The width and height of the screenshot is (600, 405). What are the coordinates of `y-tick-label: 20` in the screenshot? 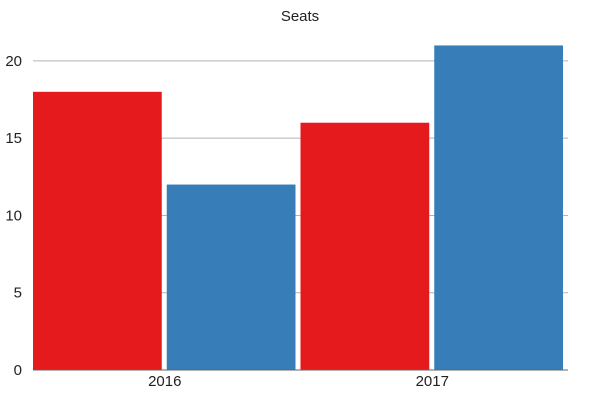 It's located at (13, 61).